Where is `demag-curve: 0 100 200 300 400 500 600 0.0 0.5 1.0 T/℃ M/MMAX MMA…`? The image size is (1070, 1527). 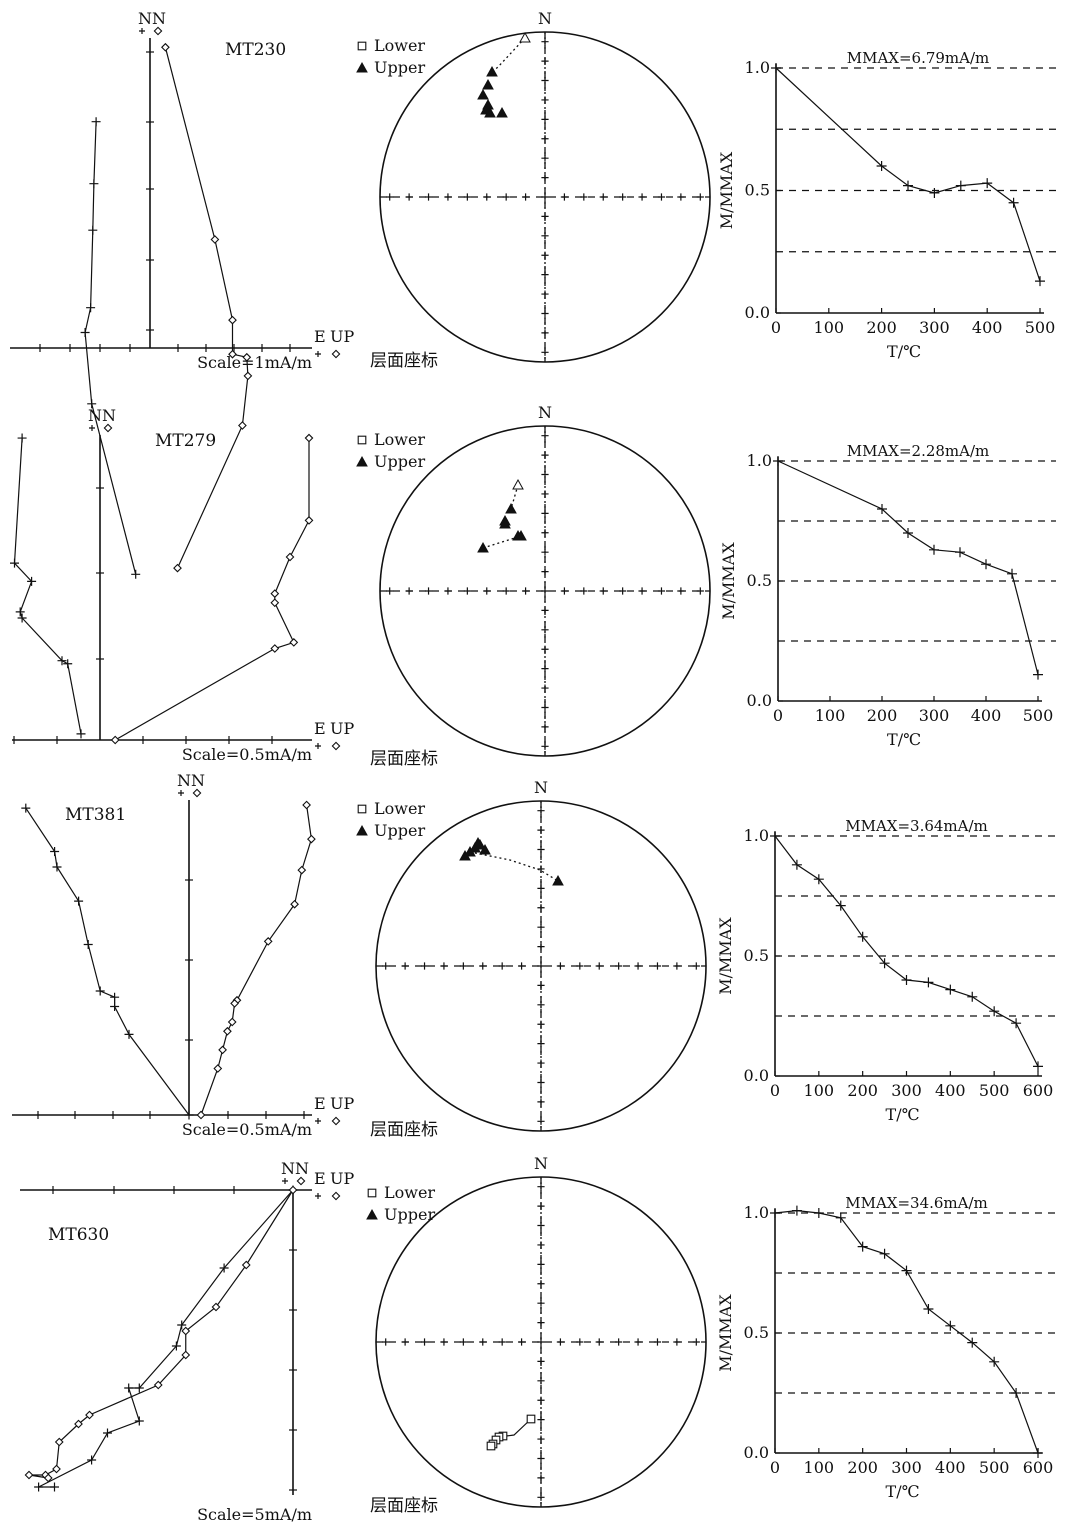
demag-curve: 0 100 200 300 400 500 600 0.0 0.5 1.0 T/℃ M/MMAX MMA… is located at coordinates (886, 970).